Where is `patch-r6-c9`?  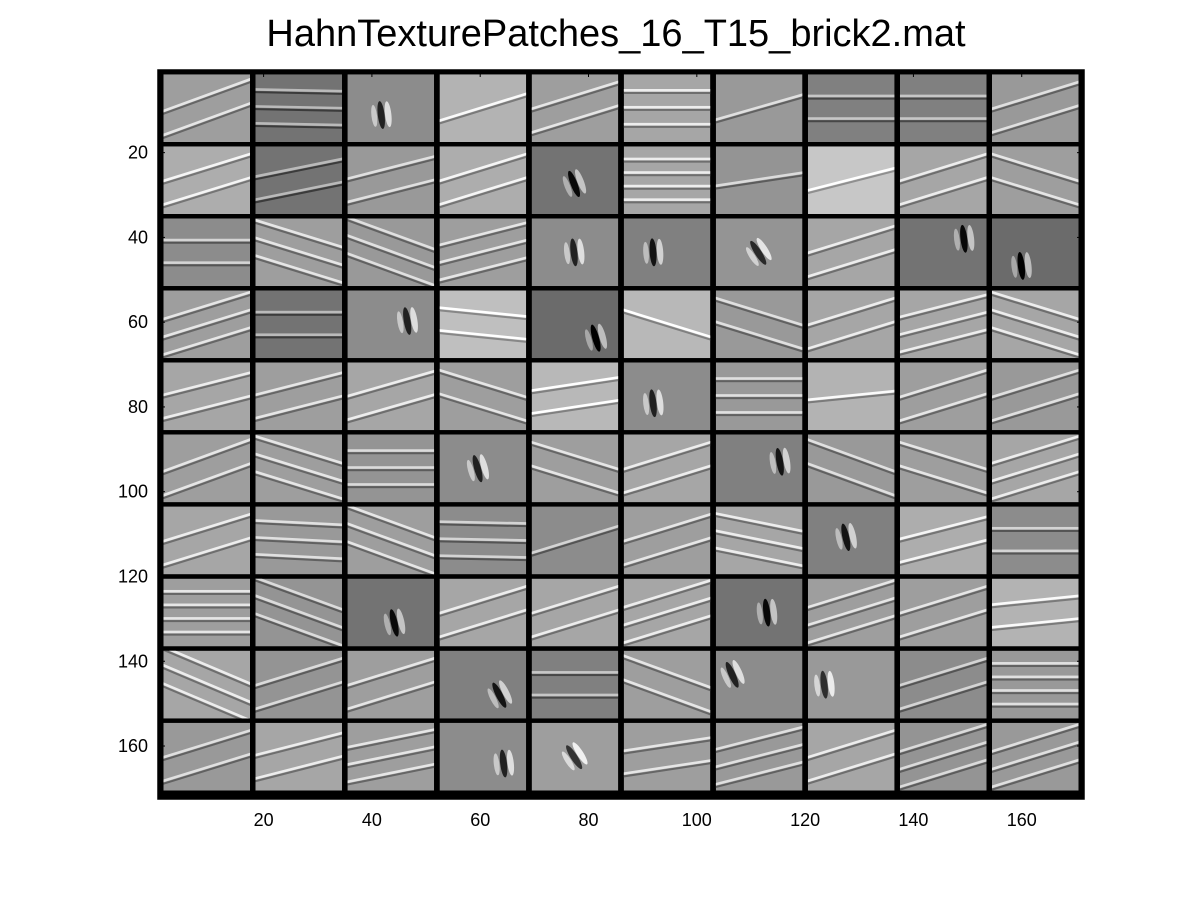
patch-r6-c9 is located at coordinates (943, 468).